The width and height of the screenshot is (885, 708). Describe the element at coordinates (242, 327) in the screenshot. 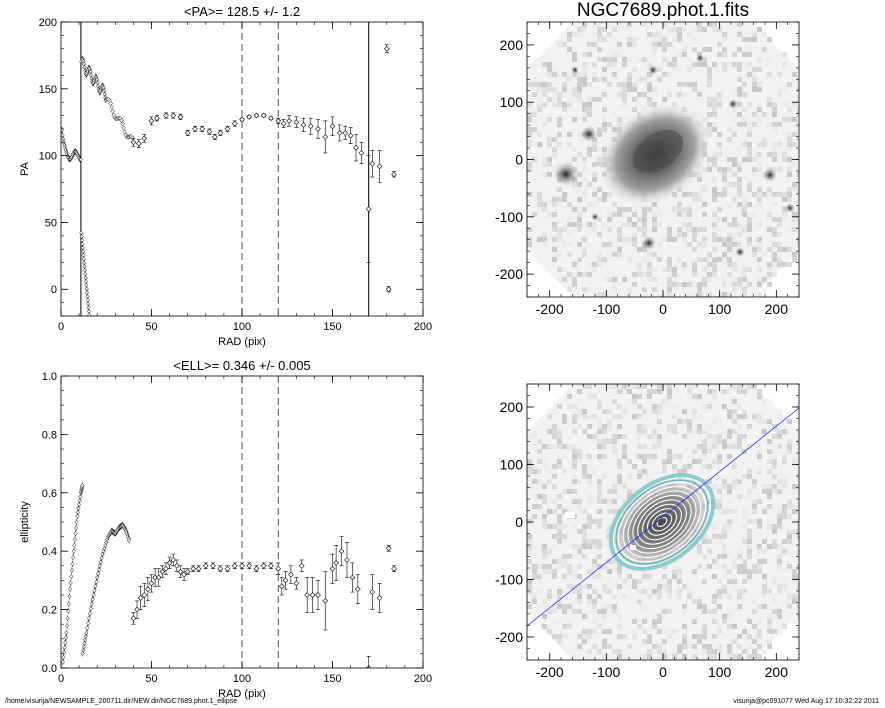

I see `x-tick-label: 100` at that location.